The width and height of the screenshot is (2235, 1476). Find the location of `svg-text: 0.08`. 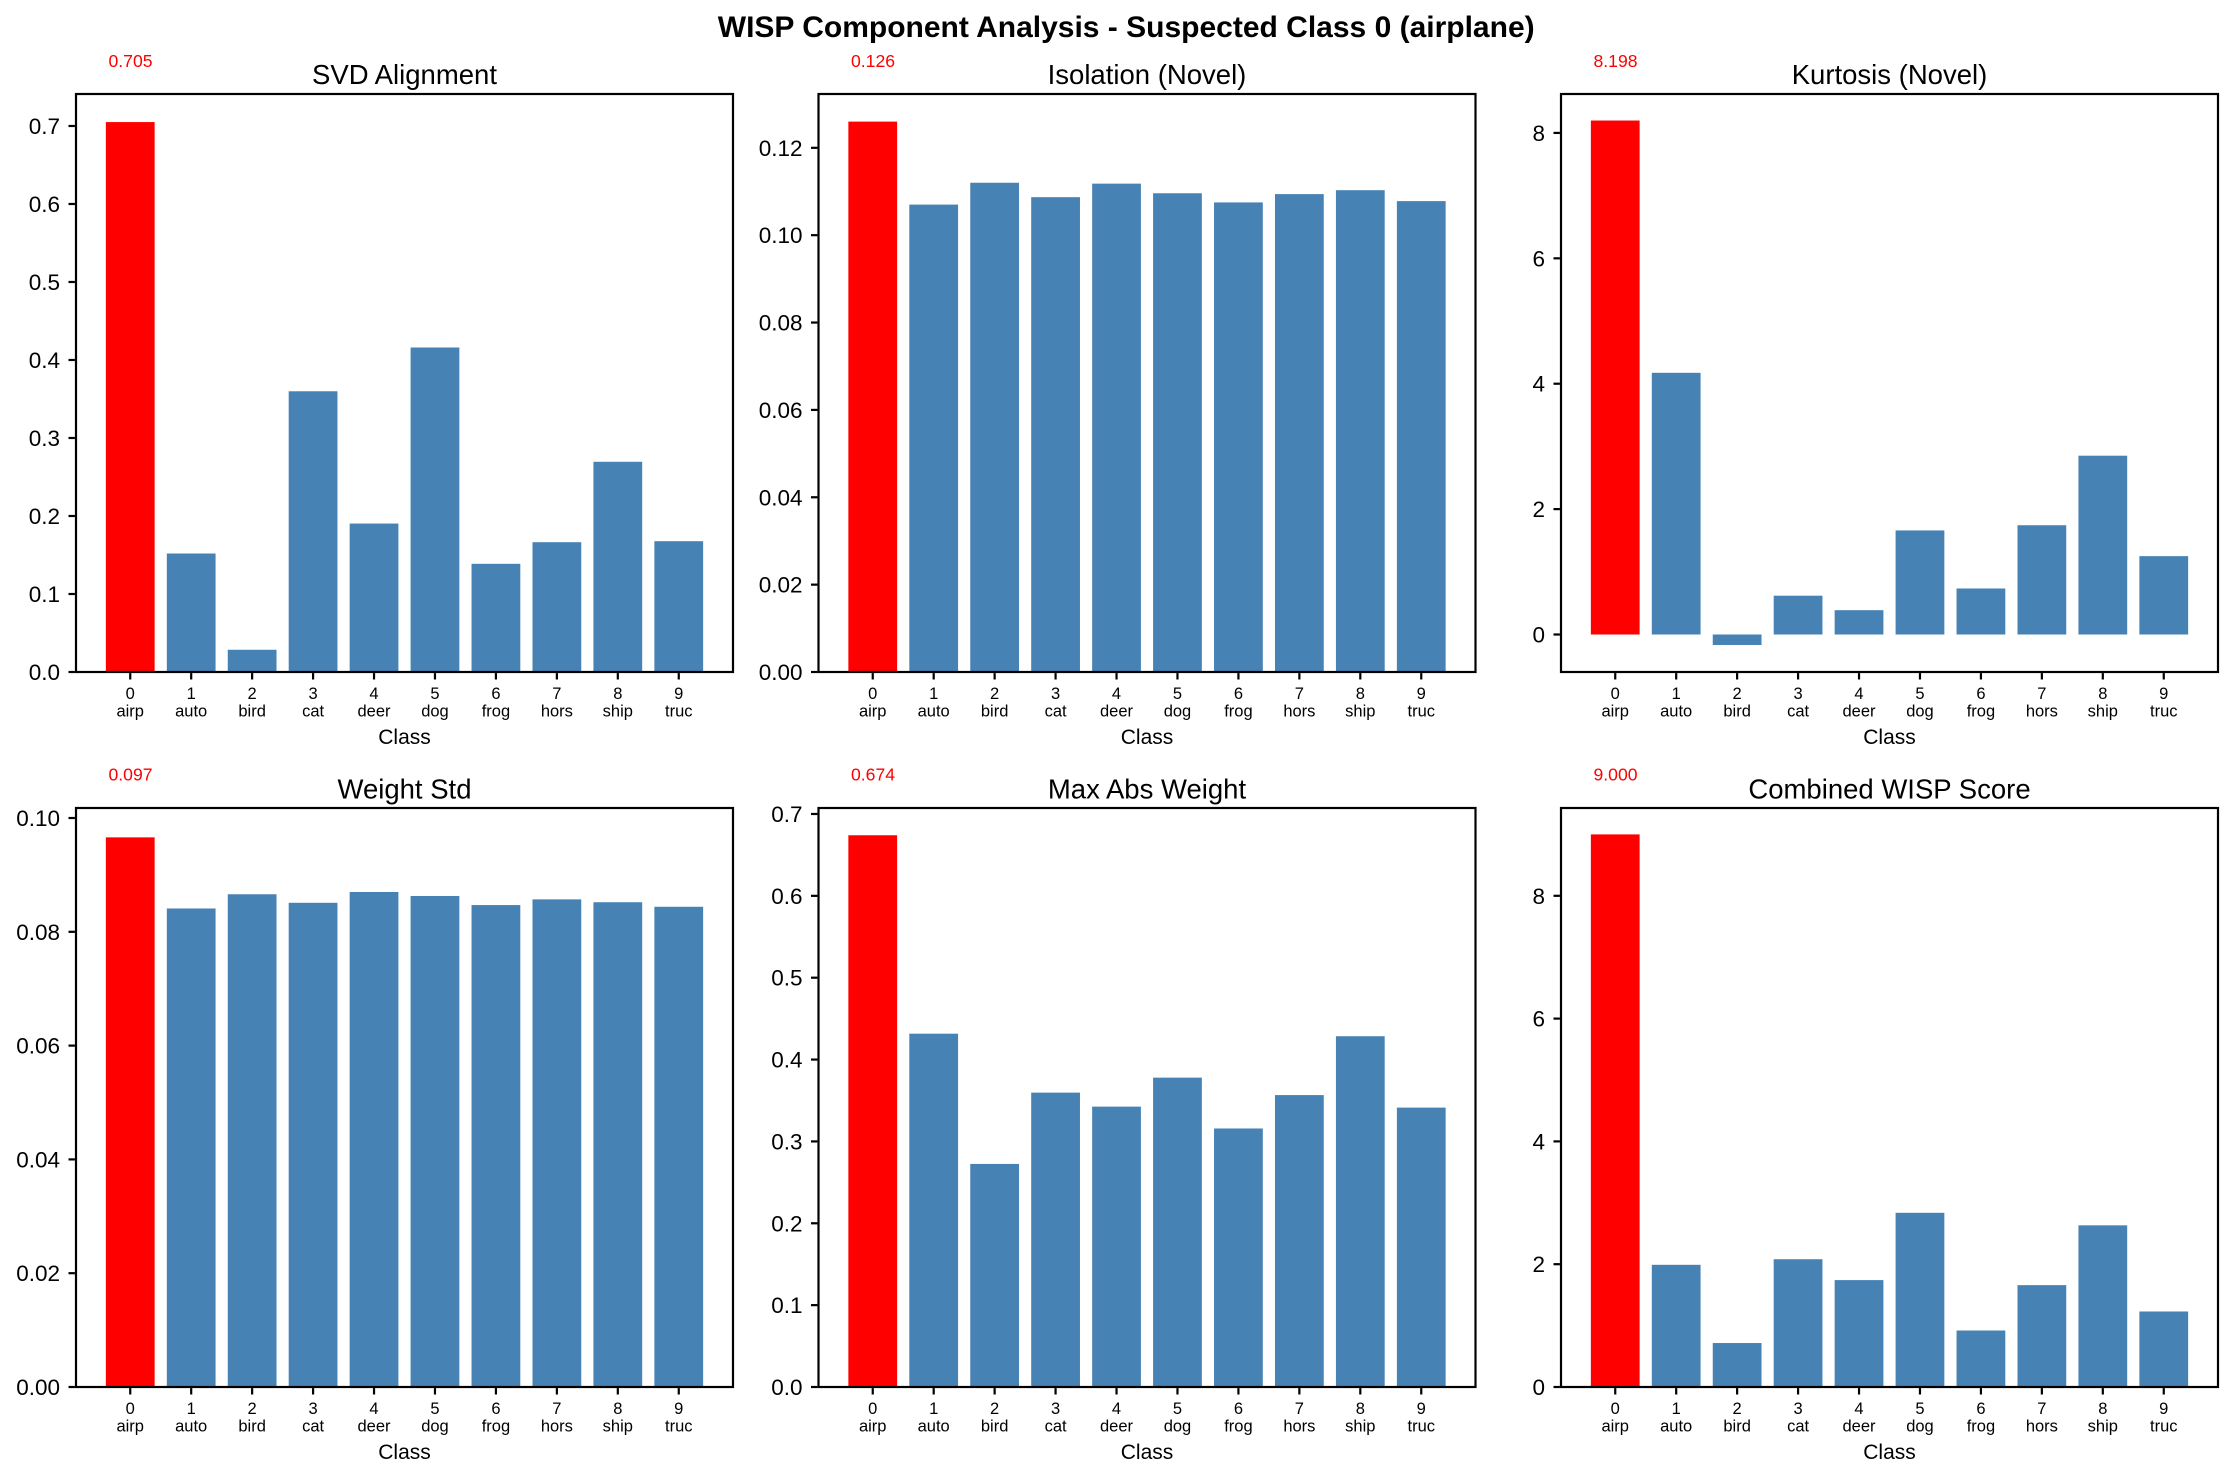

svg-text: 0.08 is located at coordinates (781, 323).